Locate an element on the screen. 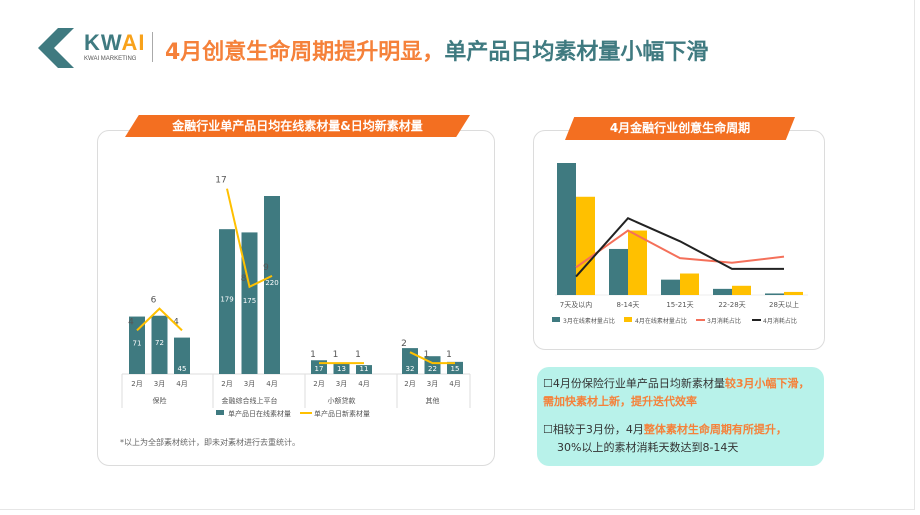 The height and width of the screenshot is (515, 920). bar-label: 22 is located at coordinates (432, 369).